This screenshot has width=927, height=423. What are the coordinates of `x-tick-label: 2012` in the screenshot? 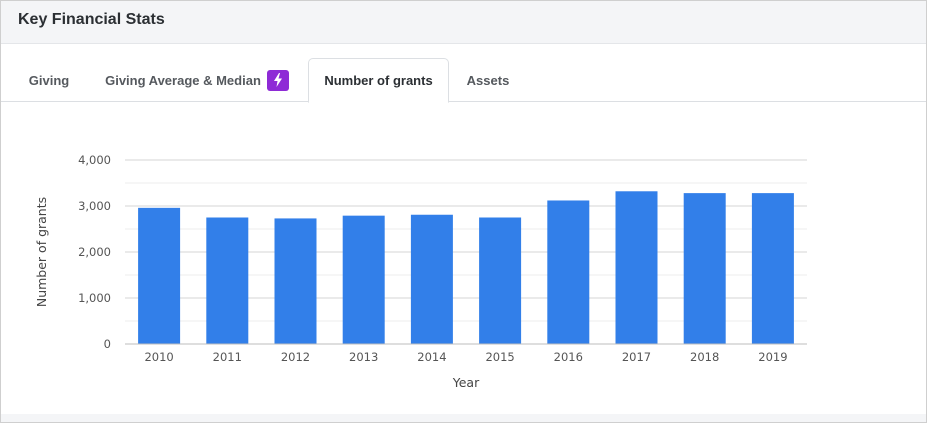 It's located at (295, 357).